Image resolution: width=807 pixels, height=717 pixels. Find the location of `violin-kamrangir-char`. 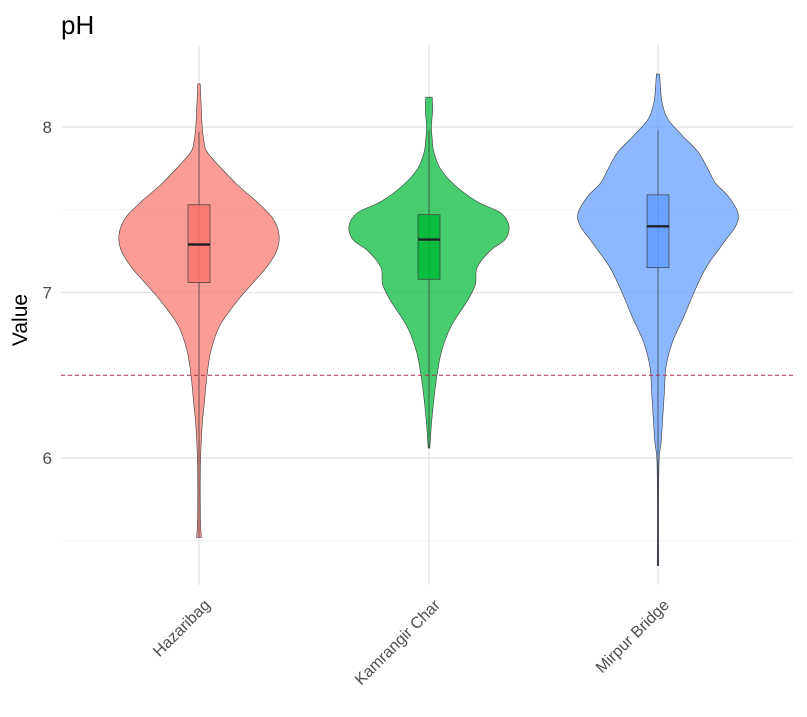

violin-kamrangir-char is located at coordinates (429, 272).